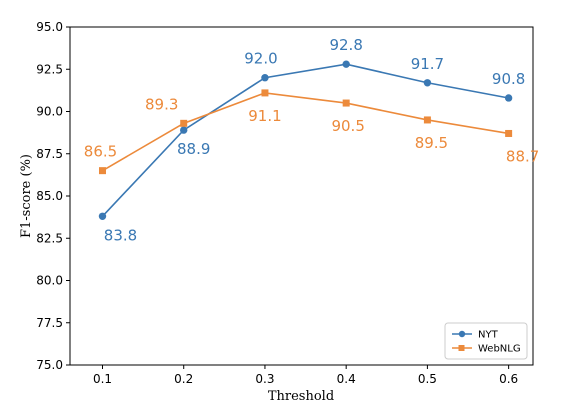 This screenshot has width=565, height=415. What do you see at coordinates (49, 196) in the screenshot?
I see `y-tick-label: 85.0` at bounding box center [49, 196].